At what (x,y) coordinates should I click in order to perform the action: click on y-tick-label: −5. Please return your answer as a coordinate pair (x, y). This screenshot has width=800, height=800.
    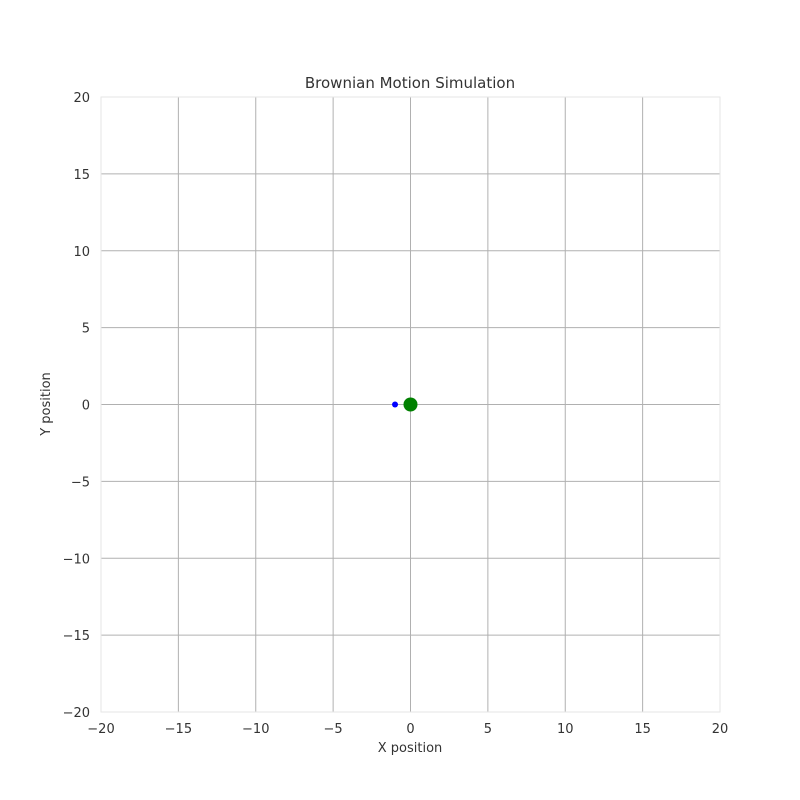
    Looking at the image, I should click on (80, 482).